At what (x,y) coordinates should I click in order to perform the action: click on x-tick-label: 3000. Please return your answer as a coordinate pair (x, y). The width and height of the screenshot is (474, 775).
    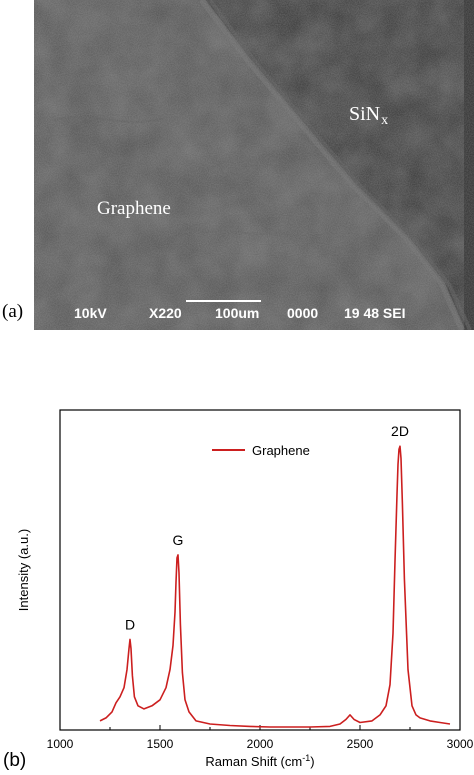
    Looking at the image, I should click on (460, 744).